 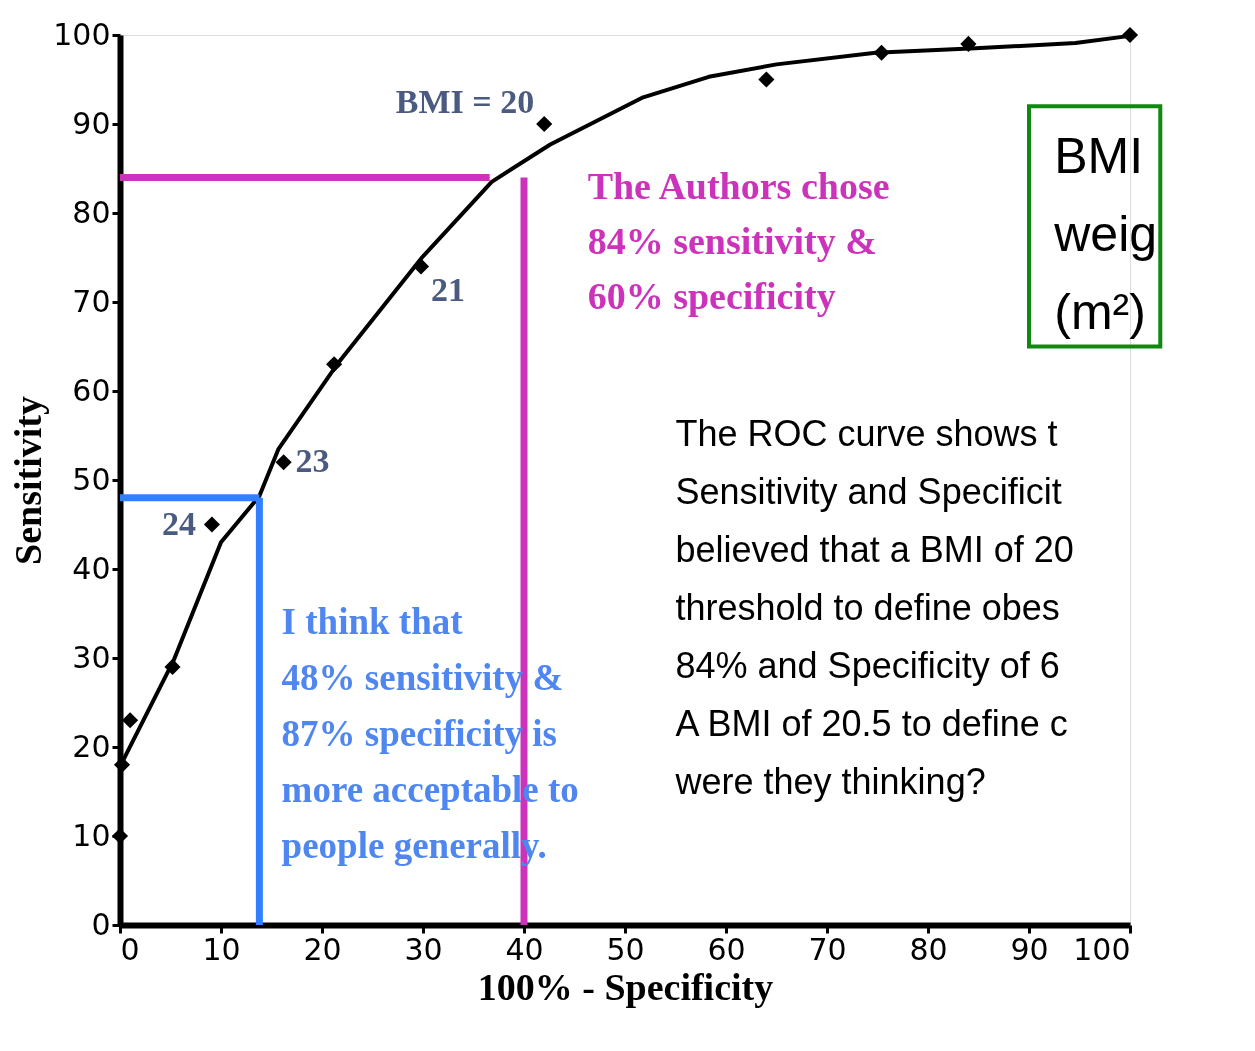 What do you see at coordinates (221, 949) in the screenshot?
I see `x-tick-label: 10` at bounding box center [221, 949].